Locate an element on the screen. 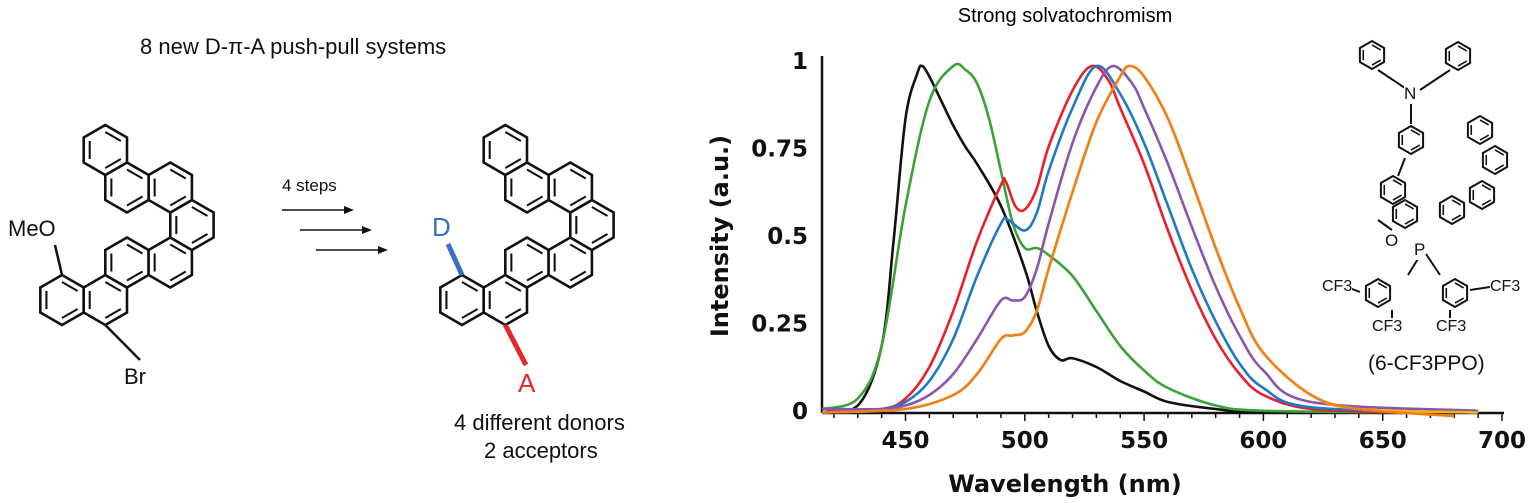 The image size is (1536, 503). br-bond is located at coordinates (122, 342).